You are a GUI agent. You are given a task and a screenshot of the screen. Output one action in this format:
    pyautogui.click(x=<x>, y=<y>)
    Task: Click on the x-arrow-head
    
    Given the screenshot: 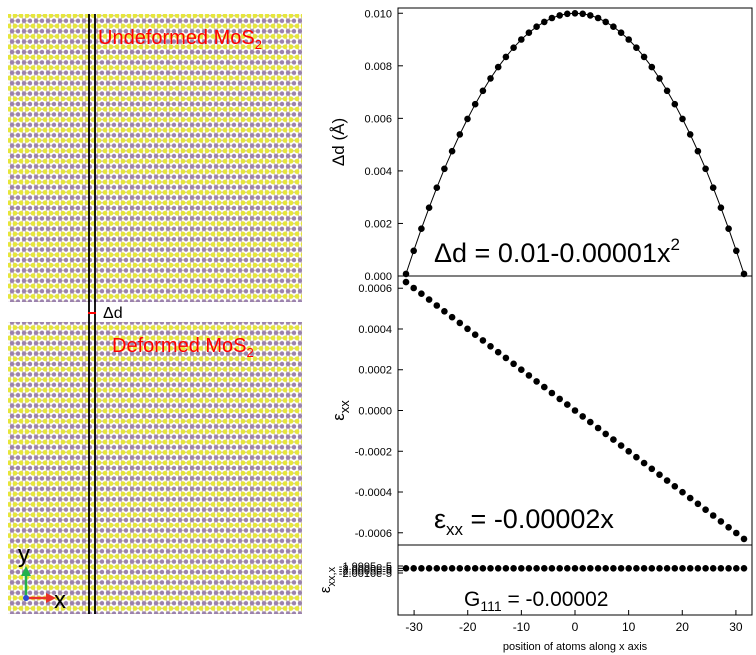 What is the action you would take?
    pyautogui.click(x=51, y=598)
    